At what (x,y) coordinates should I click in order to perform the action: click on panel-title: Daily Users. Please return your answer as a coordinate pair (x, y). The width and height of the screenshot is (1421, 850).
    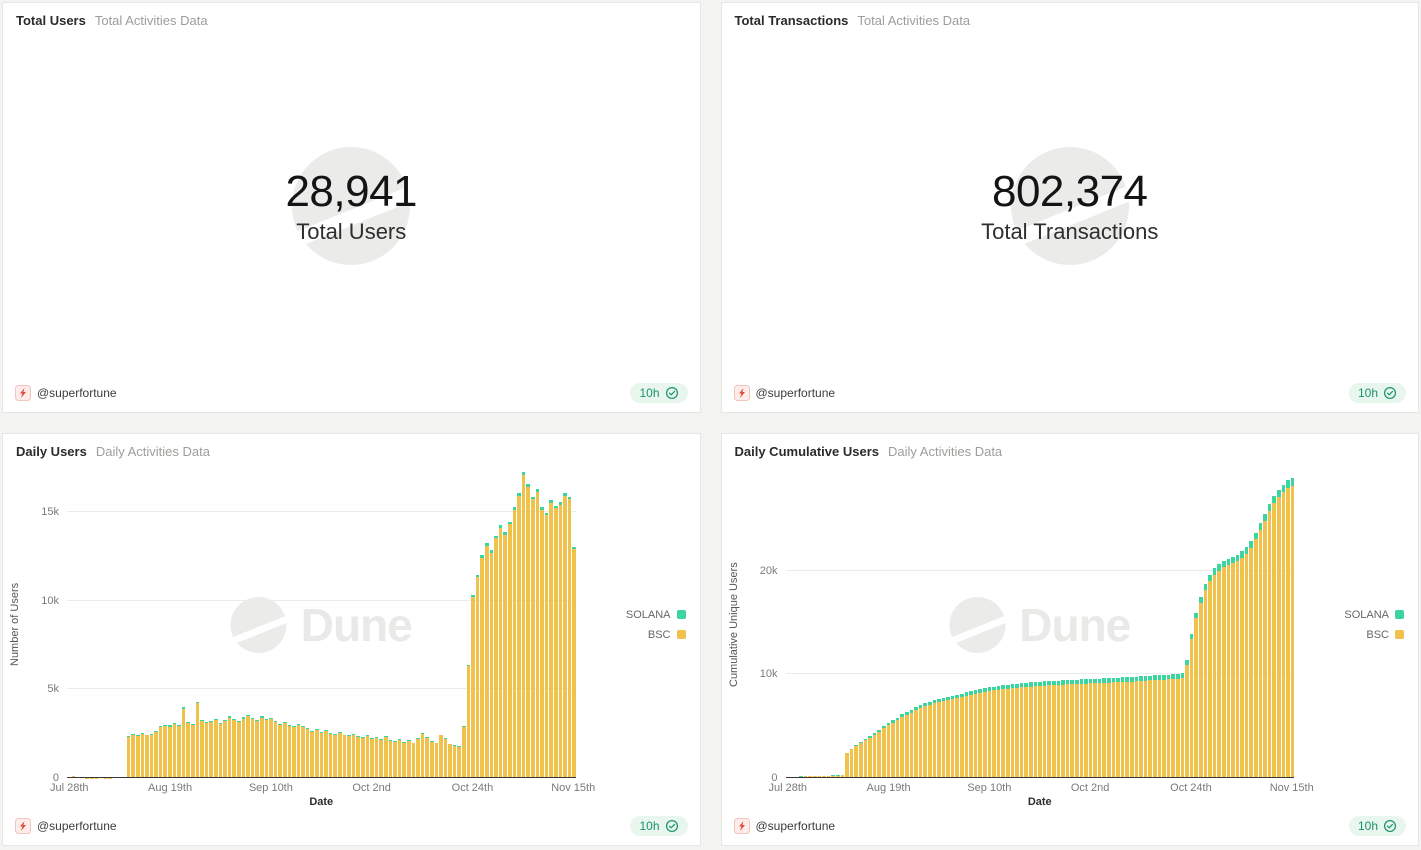
    Looking at the image, I should click on (51, 451).